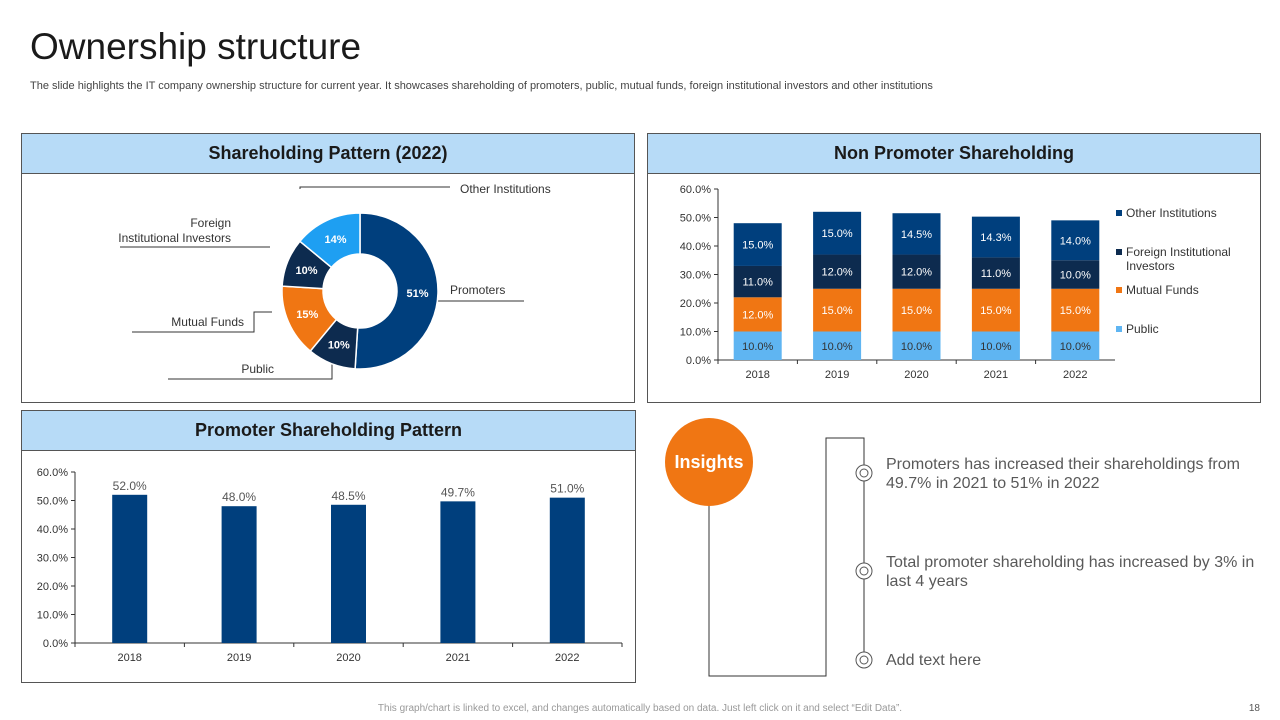 This screenshot has height=720, width=1280. I want to click on insights-badge: Insights, so click(709, 462).